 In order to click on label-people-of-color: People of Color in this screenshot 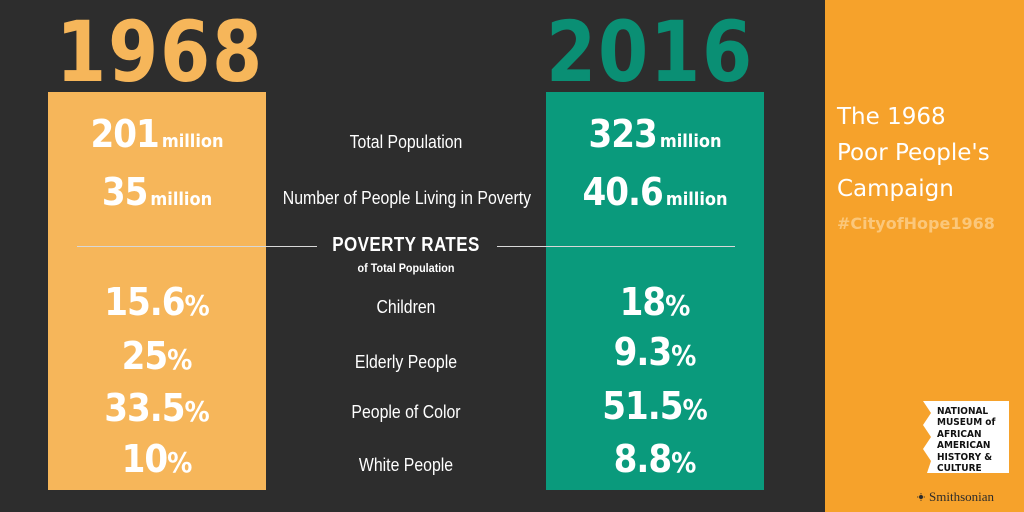, I will do `click(406, 412)`.